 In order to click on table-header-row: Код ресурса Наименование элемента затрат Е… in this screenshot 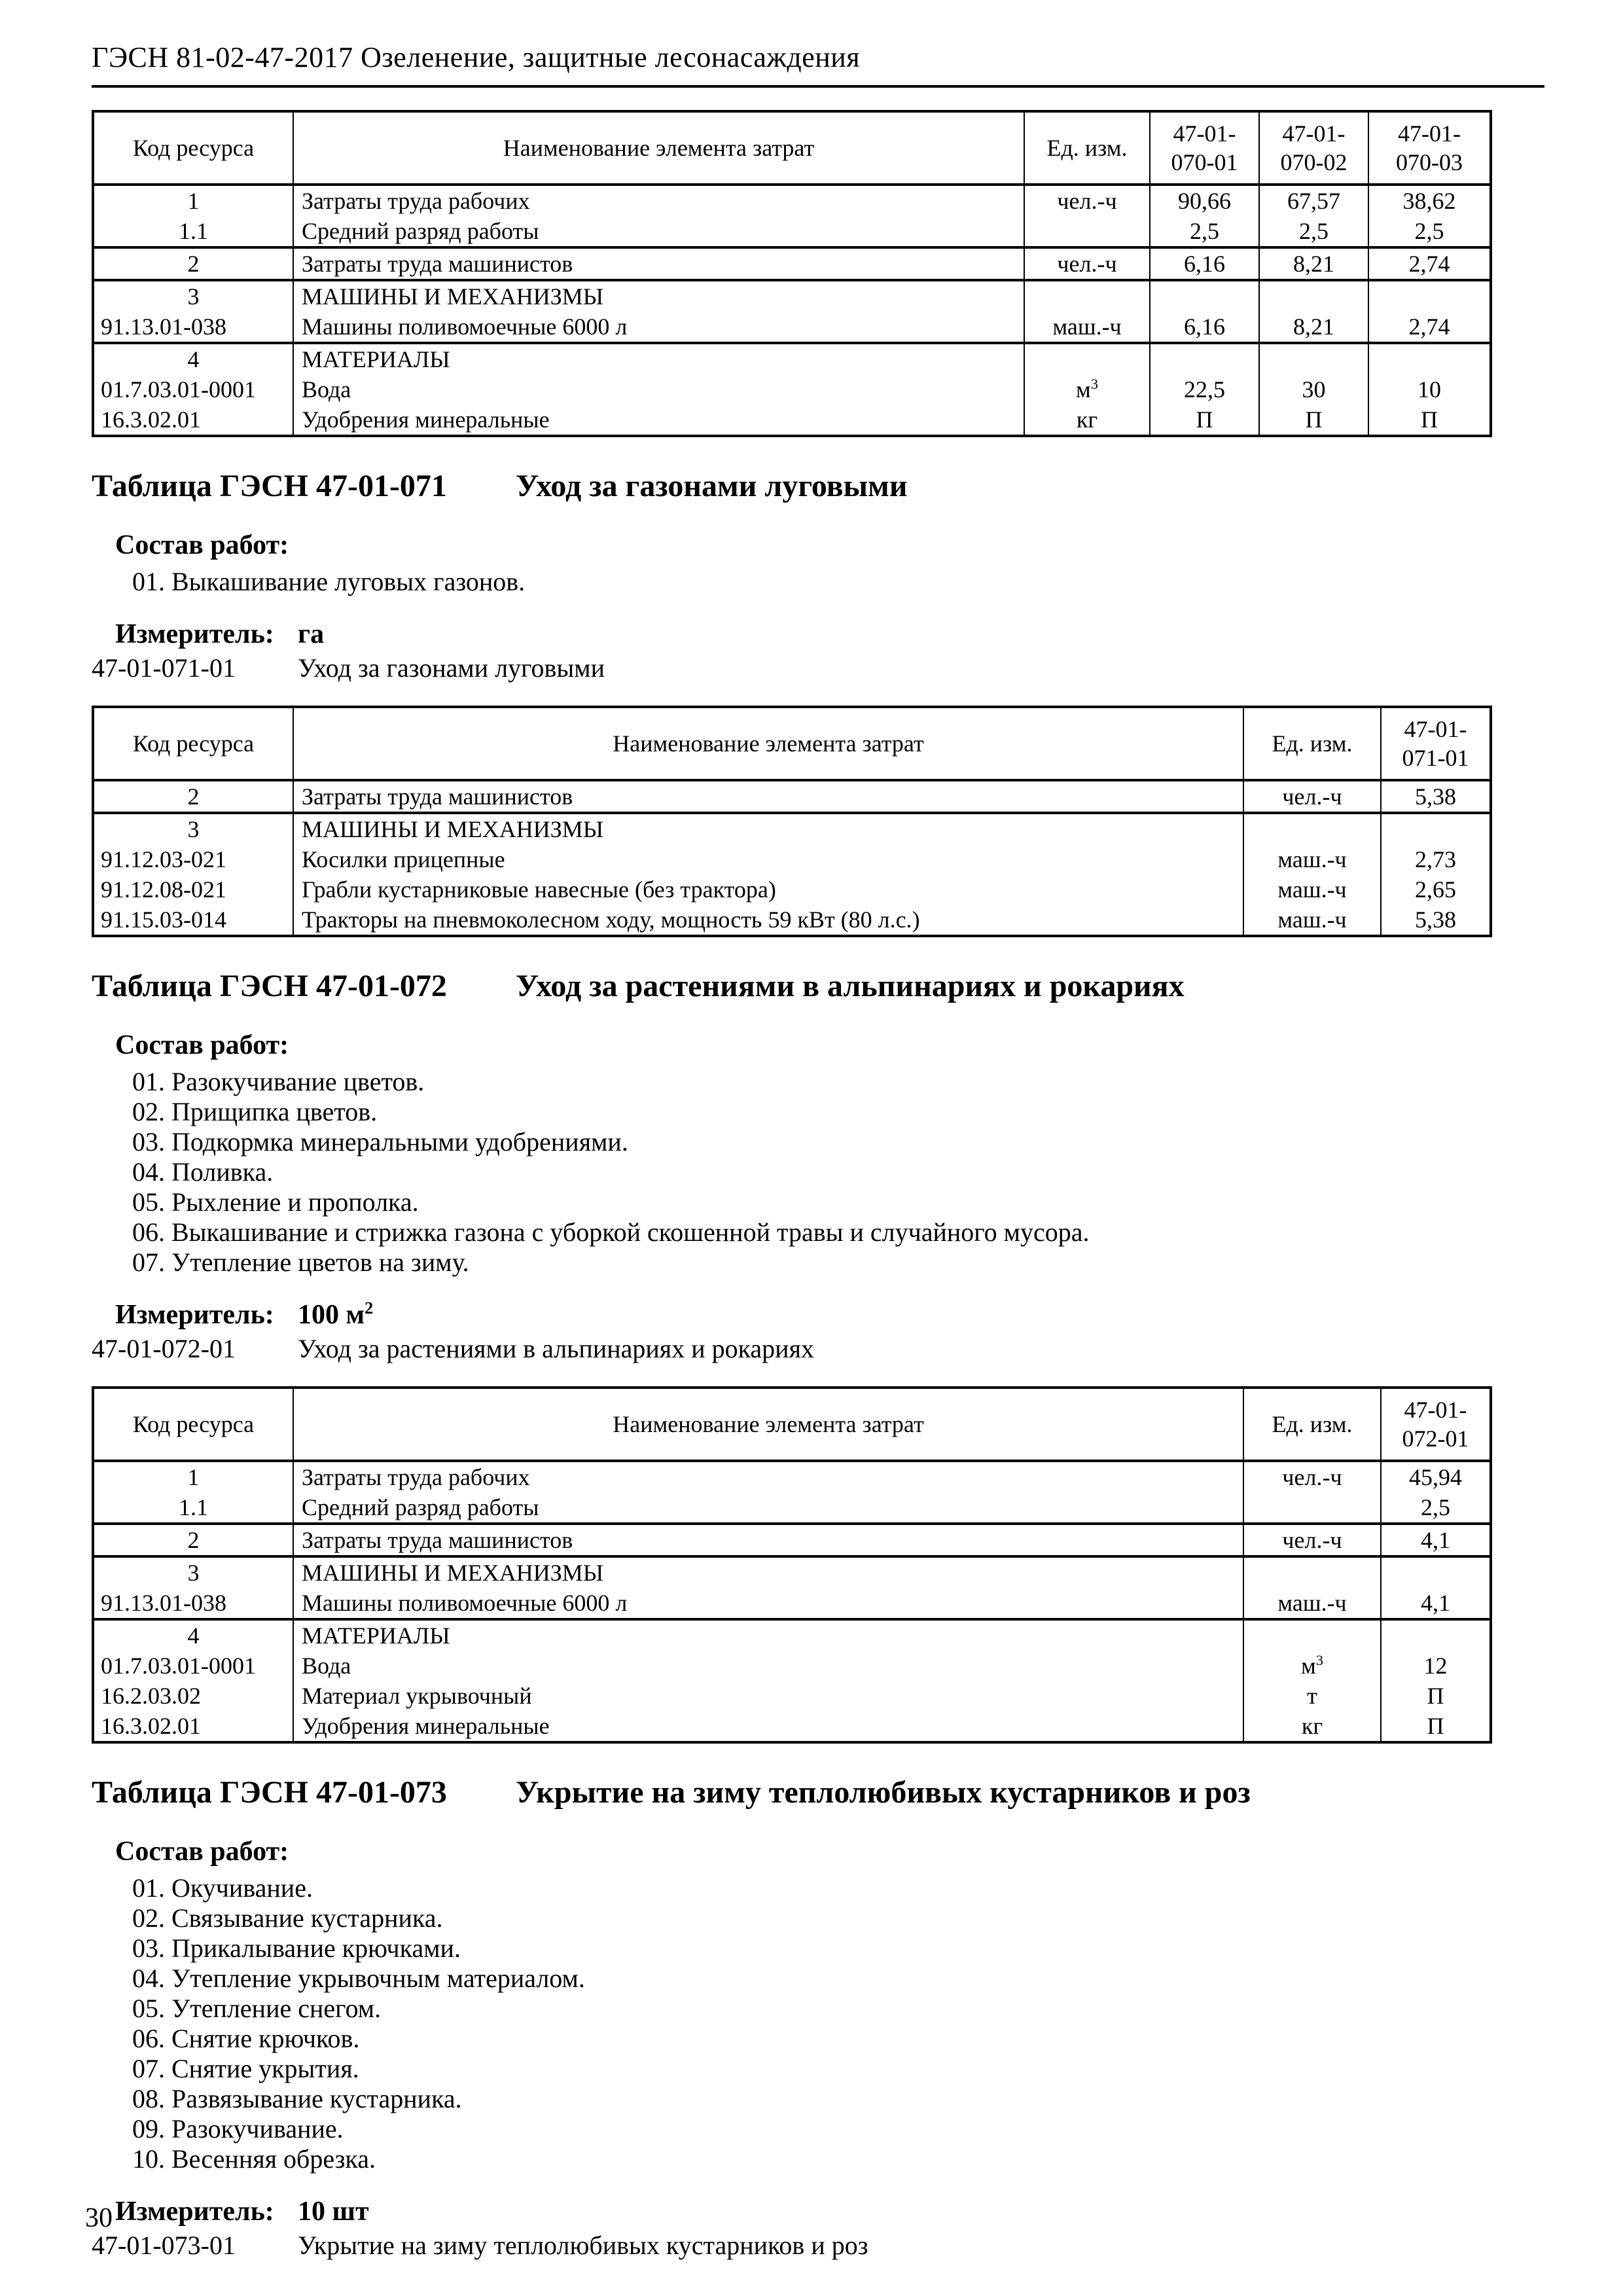, I will do `click(791, 744)`.